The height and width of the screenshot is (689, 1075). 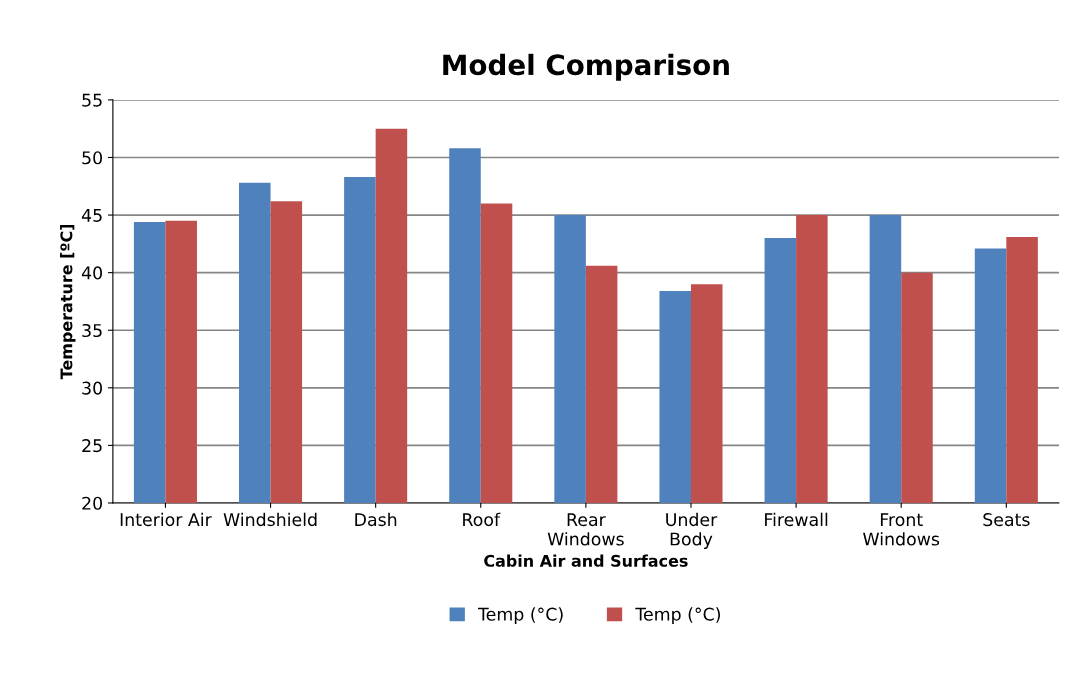 I want to click on x-tick-label: Under Body, so click(x=692, y=530).